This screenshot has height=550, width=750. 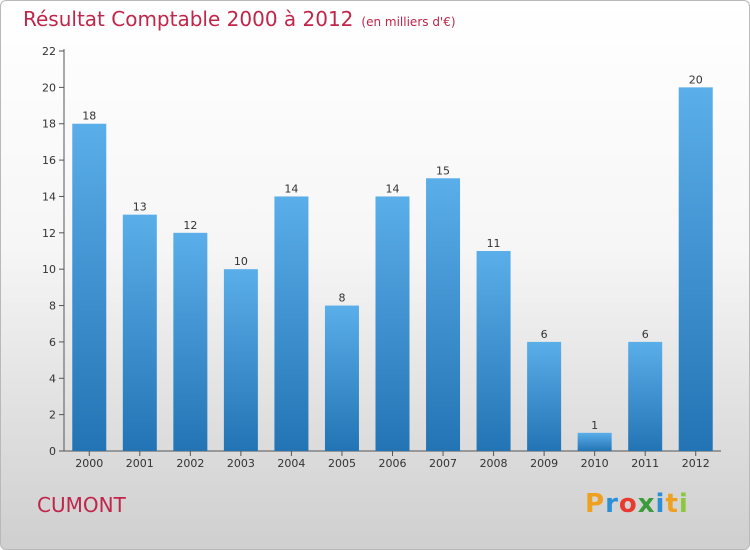 I want to click on data-label: 11, so click(x=494, y=243).